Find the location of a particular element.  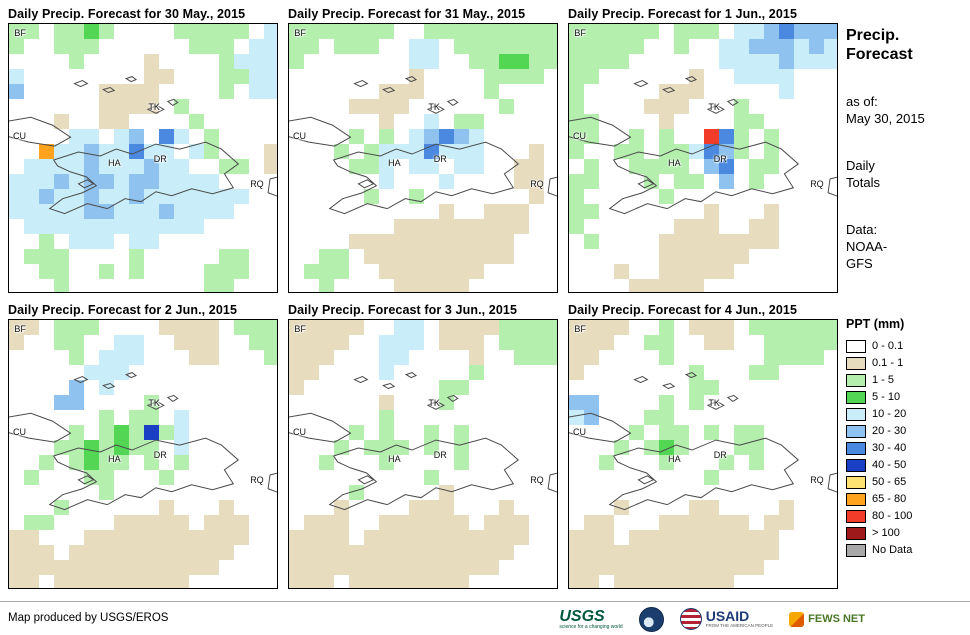

legend-item: 20 - 30 is located at coordinates (906, 431).